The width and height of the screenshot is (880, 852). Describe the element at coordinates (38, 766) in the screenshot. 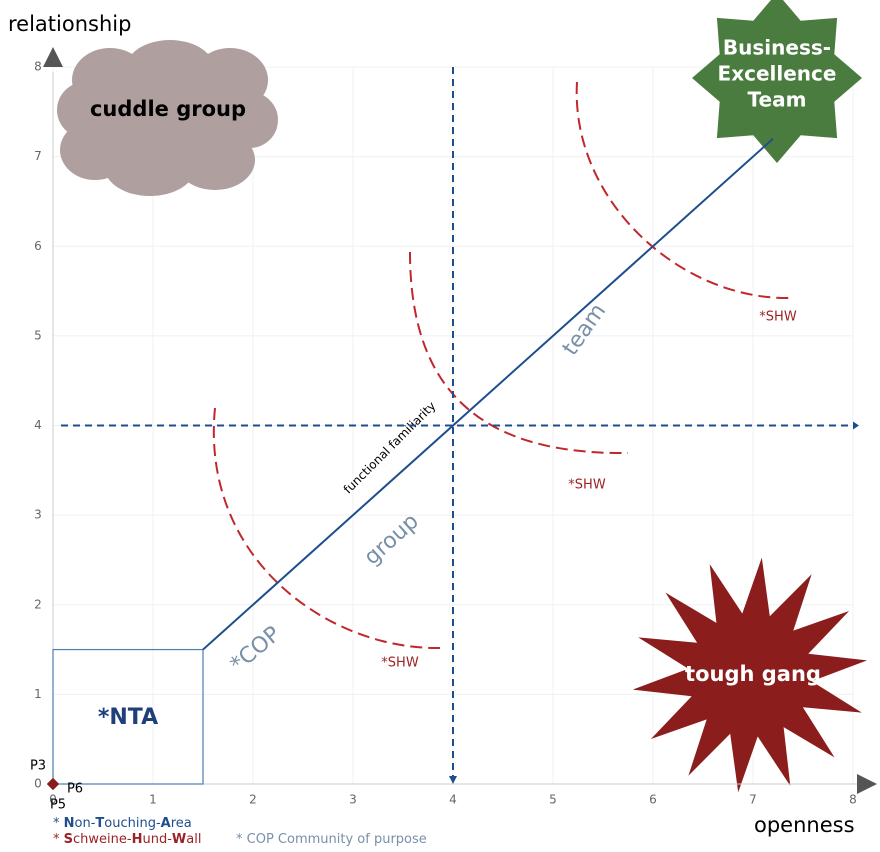

I see `point-label: P3` at that location.